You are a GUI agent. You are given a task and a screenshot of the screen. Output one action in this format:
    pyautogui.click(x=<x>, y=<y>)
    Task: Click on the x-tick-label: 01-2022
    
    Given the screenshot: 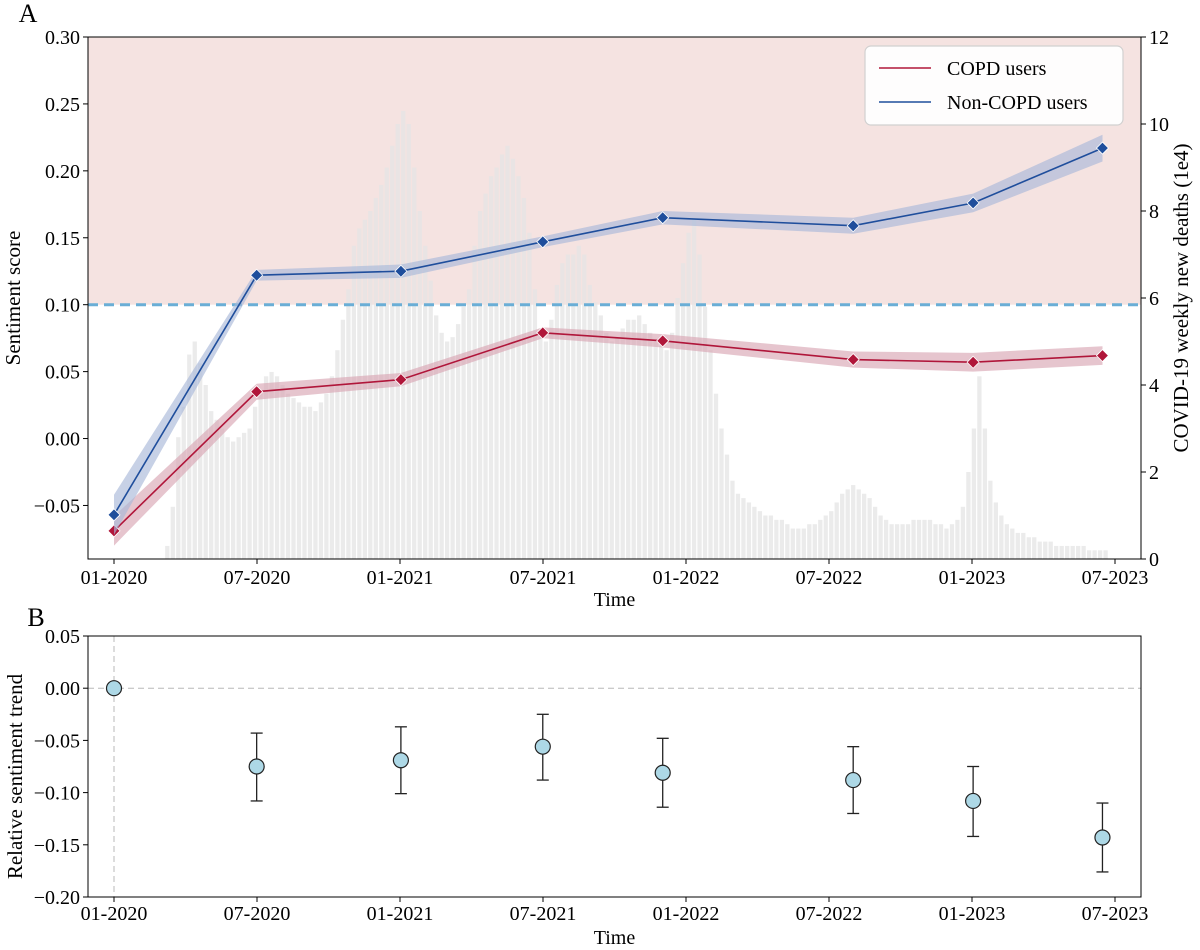 What is the action you would take?
    pyautogui.click(x=686, y=914)
    